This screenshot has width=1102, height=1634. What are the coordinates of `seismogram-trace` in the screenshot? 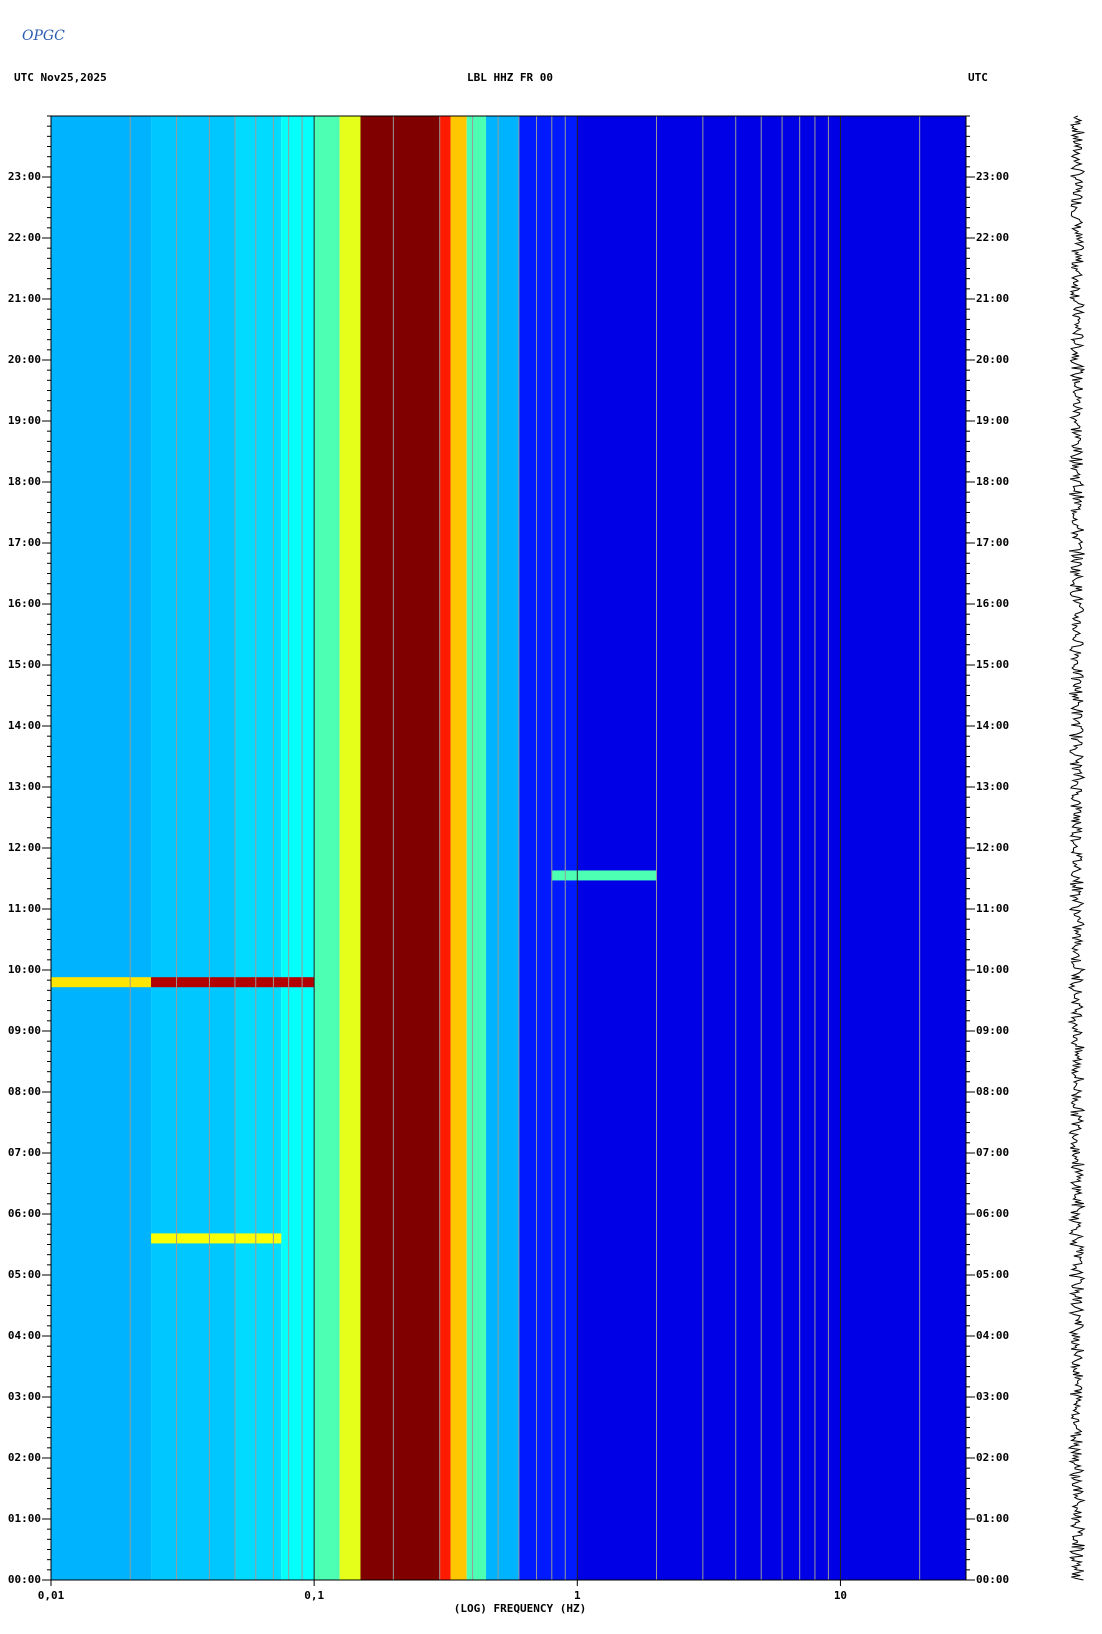 It's located at (1076, 848).